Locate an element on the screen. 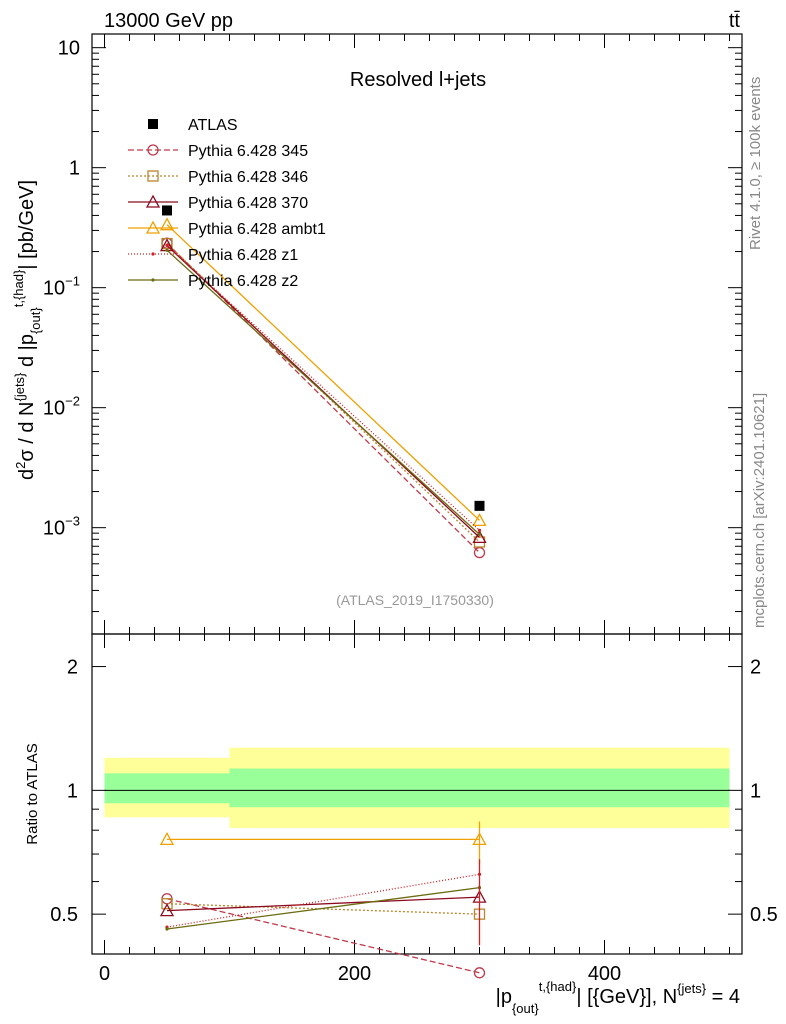 The width and height of the screenshot is (786, 1024). y-label-part-7: | [pb/GeV] is located at coordinates (27, 225).